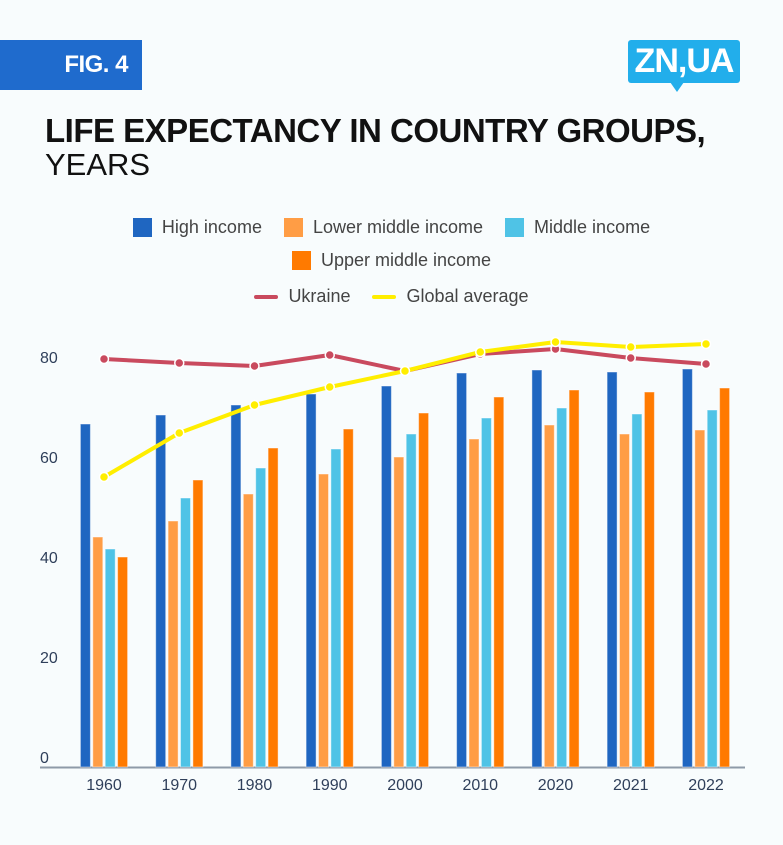 Image resolution: width=783 pixels, height=845 pixels. What do you see at coordinates (515, 227) in the screenshot?
I see `legend-swatch-middle-income` at bounding box center [515, 227].